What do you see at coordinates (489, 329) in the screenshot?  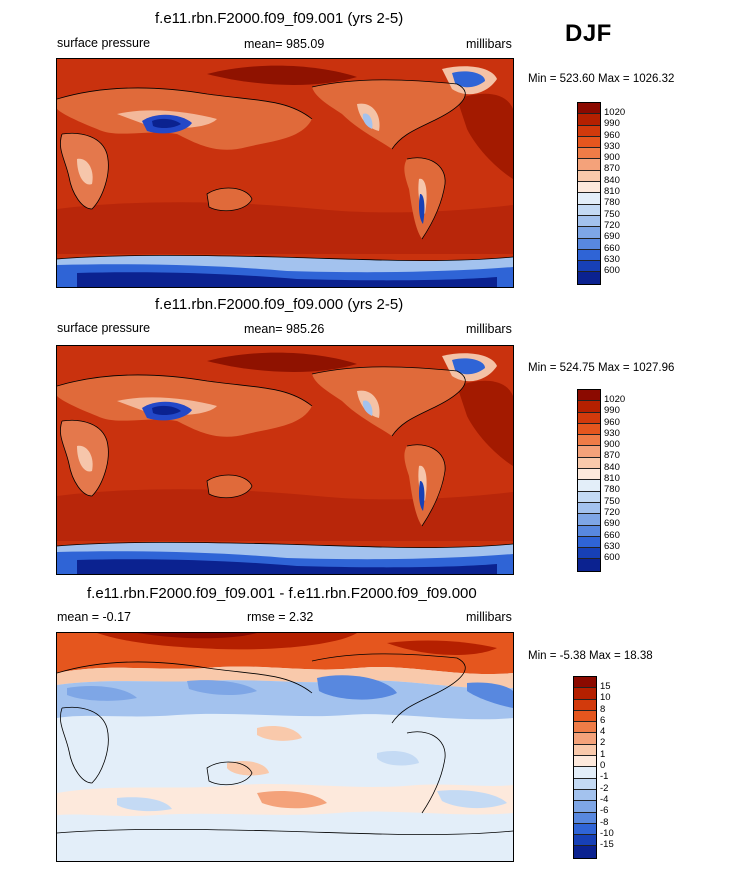 I see `panel-2-units-label: millibars` at bounding box center [489, 329].